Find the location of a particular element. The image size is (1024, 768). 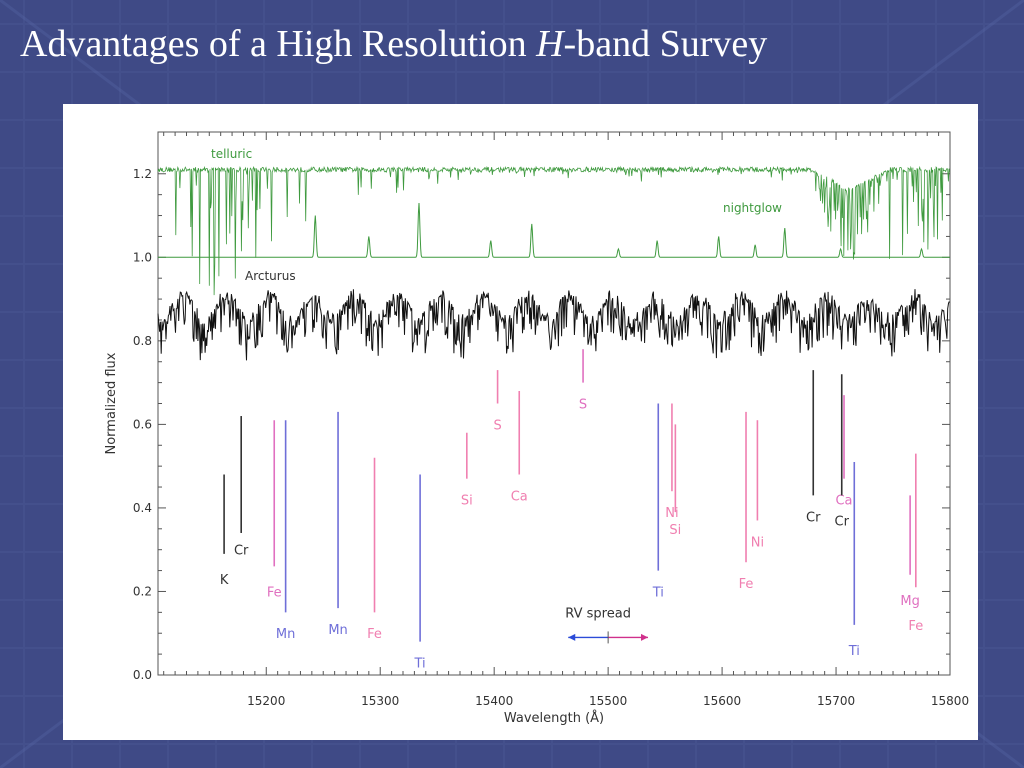

telluric-label: telluric is located at coordinates (231, 154).